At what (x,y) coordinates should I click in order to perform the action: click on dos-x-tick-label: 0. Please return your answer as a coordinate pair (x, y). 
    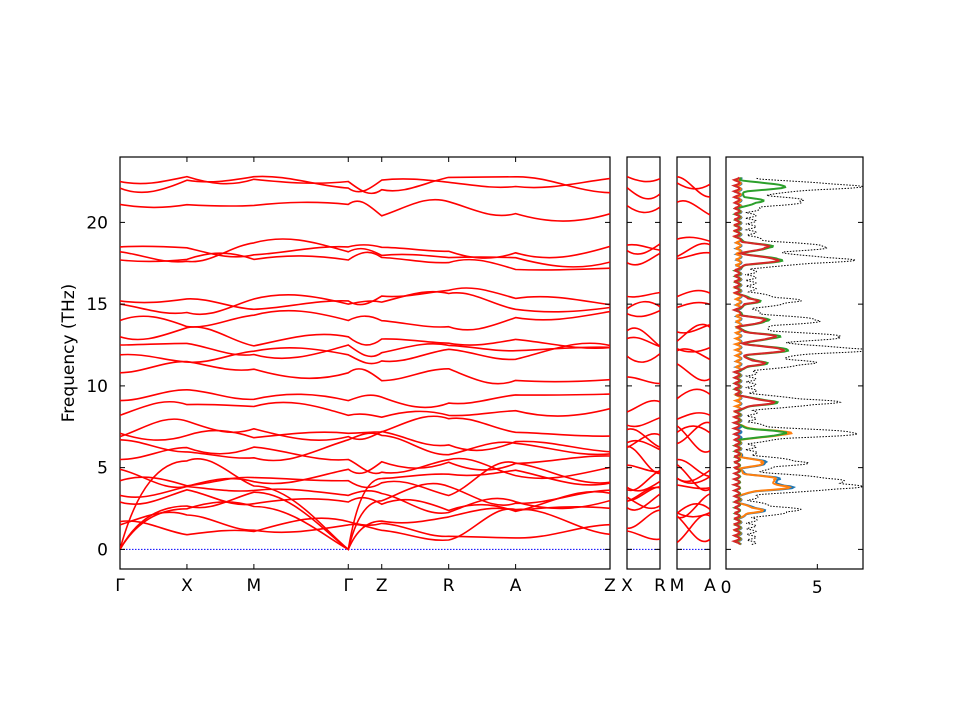
    Looking at the image, I should click on (726, 588).